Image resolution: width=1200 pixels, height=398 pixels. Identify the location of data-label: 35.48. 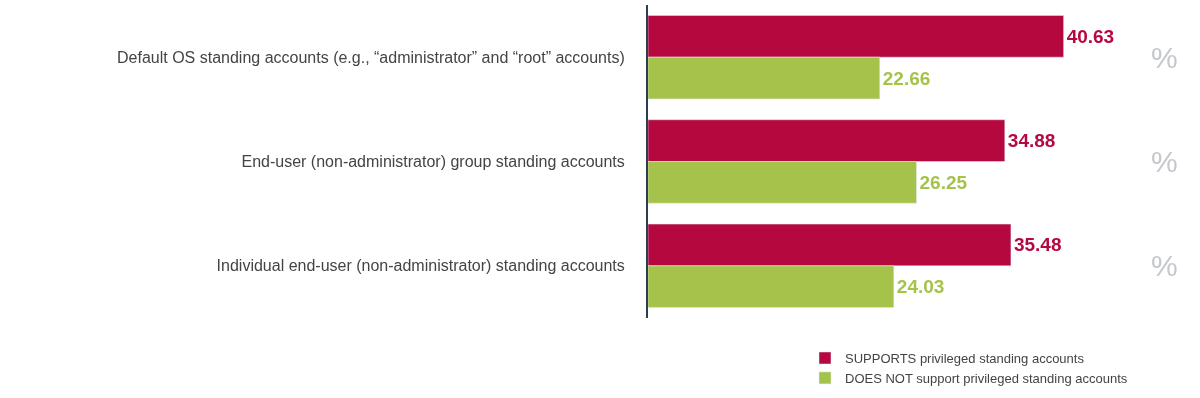
(1037, 245).